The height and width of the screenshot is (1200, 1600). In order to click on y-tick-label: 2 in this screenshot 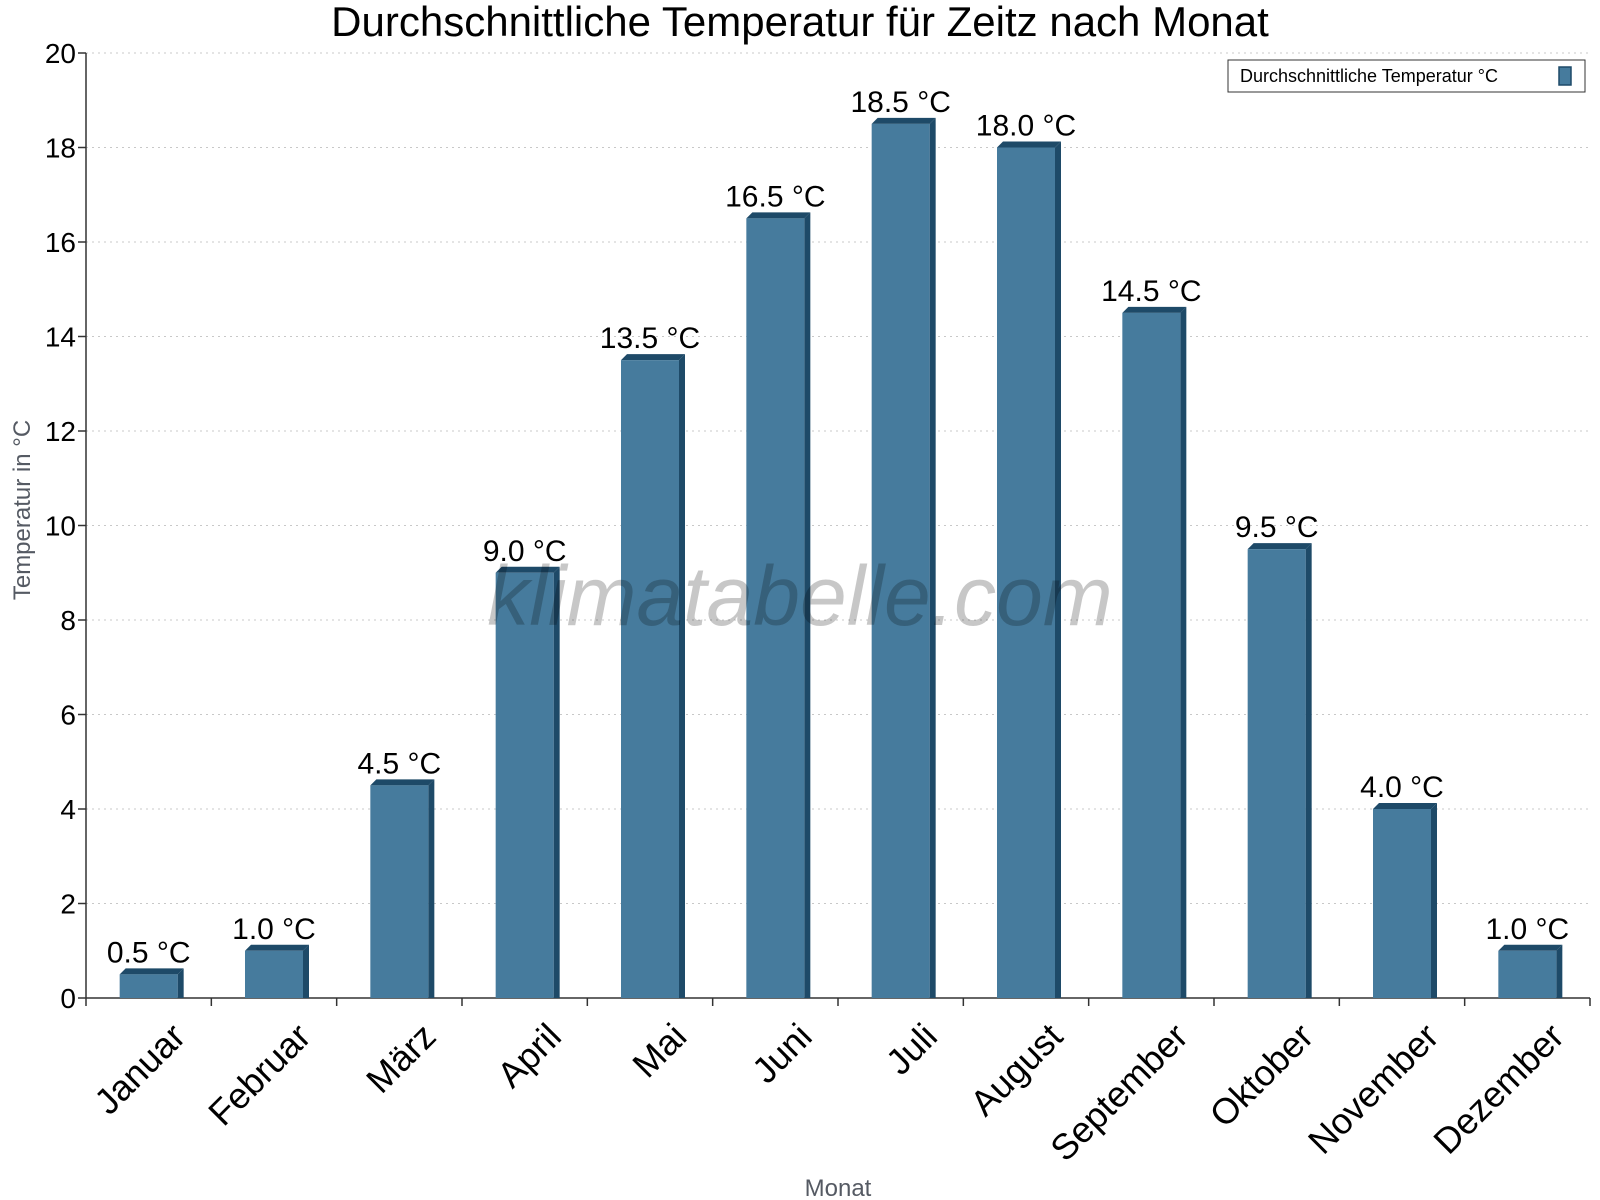, I will do `click(68, 904)`.